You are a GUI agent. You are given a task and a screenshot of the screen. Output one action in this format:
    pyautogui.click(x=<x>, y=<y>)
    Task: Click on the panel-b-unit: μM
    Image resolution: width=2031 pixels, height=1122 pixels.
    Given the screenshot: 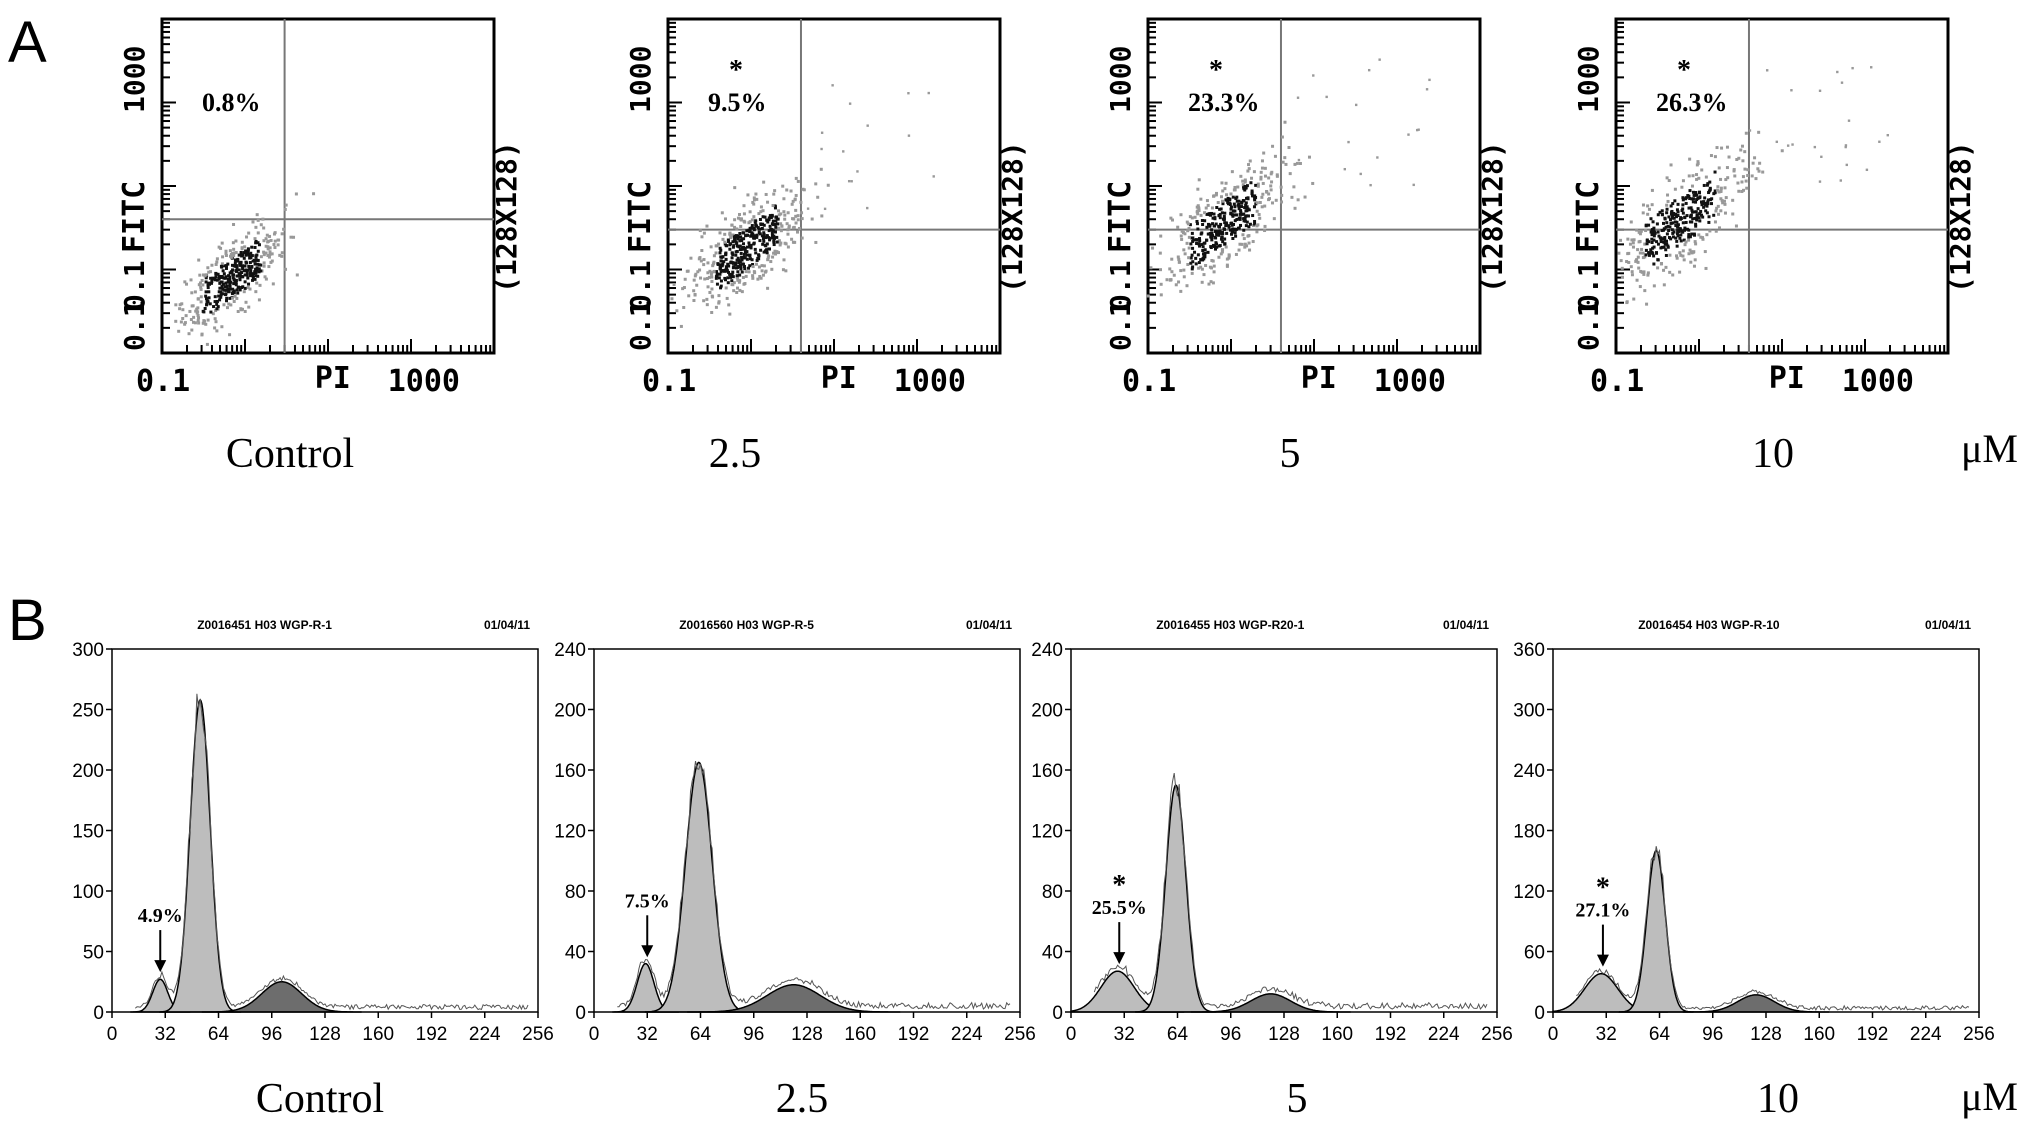 What is the action you would take?
    pyautogui.click(x=1989, y=1096)
    